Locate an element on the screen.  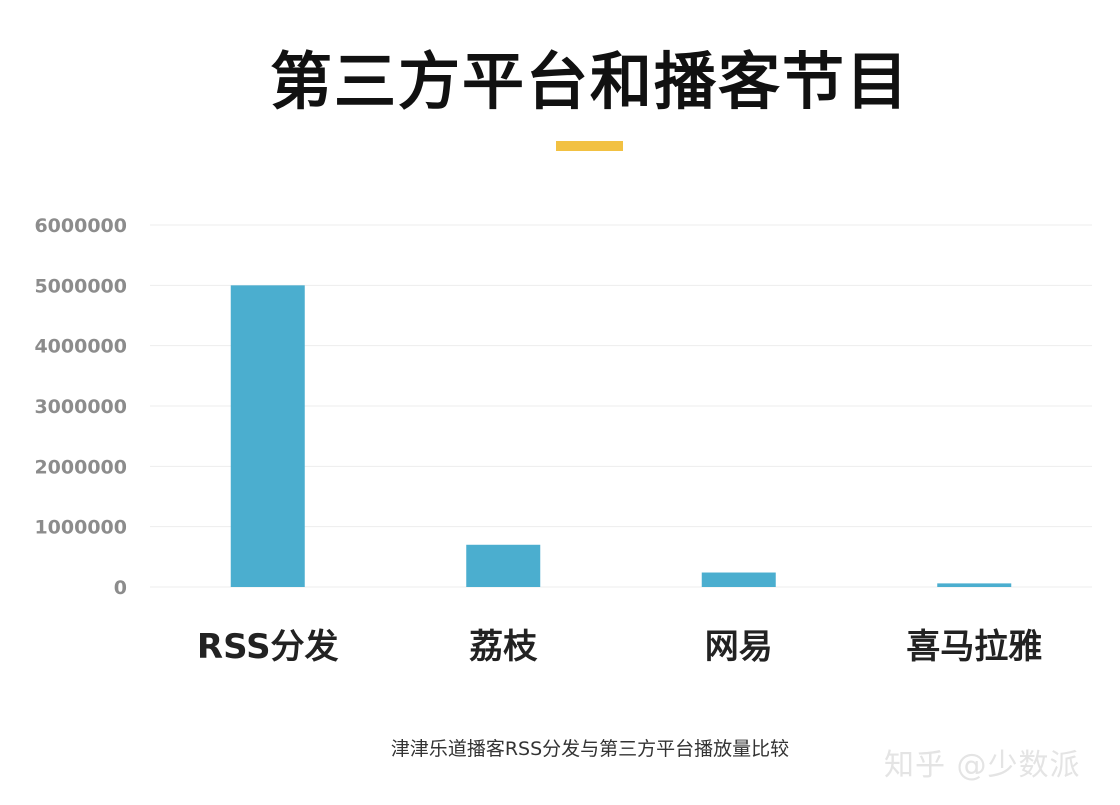
y-tick-label-0: 0 is located at coordinates (120, 588).